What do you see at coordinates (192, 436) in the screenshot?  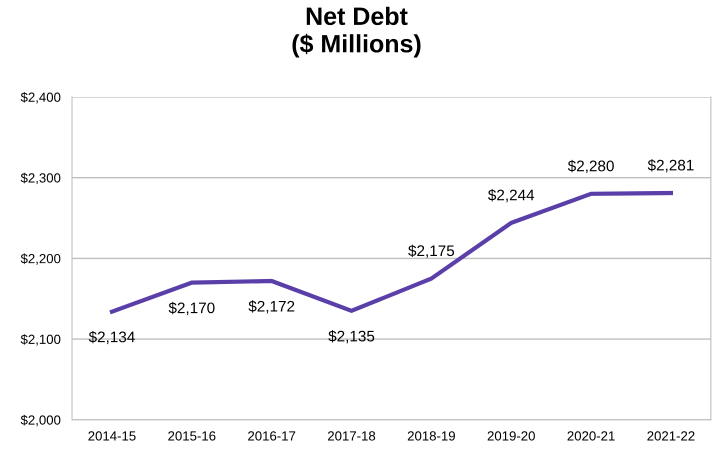 I see `x-tick-label: 2015-16` at bounding box center [192, 436].